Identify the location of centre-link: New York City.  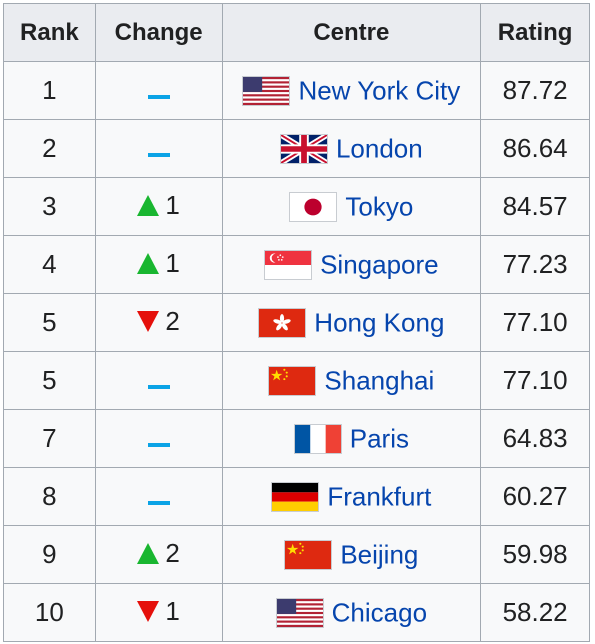
(379, 91).